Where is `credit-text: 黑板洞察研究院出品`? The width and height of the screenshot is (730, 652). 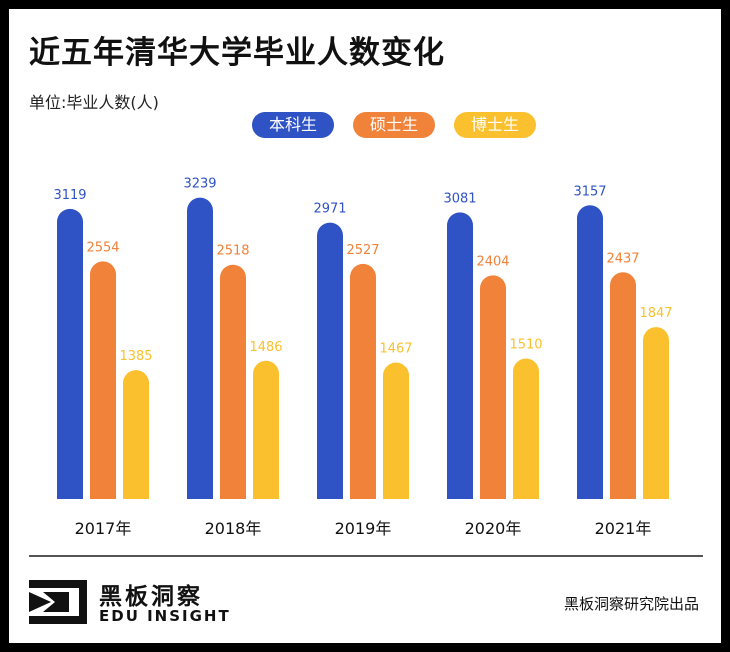 credit-text: 黑板洞察研究院出品 is located at coordinates (631, 604).